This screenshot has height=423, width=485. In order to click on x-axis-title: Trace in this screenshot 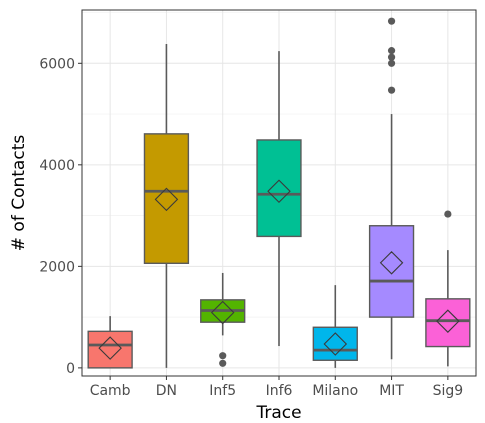, I will do `click(278, 413)`.